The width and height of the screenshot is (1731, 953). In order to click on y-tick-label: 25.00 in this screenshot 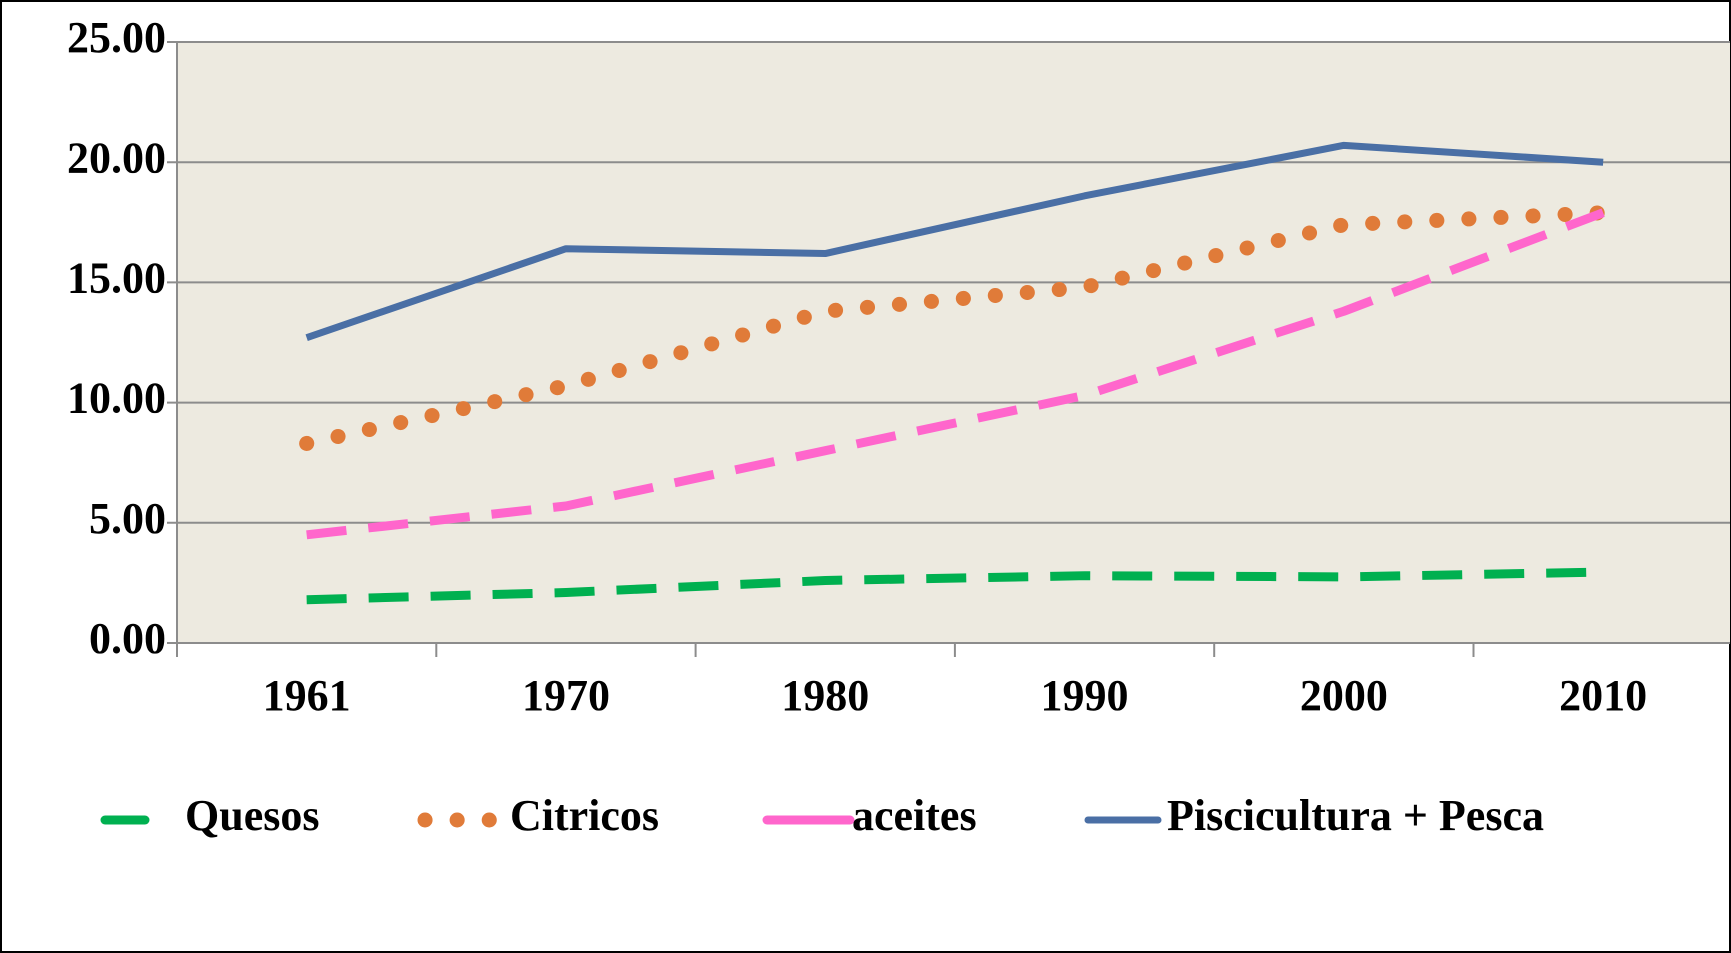, I will do `click(116, 37)`.